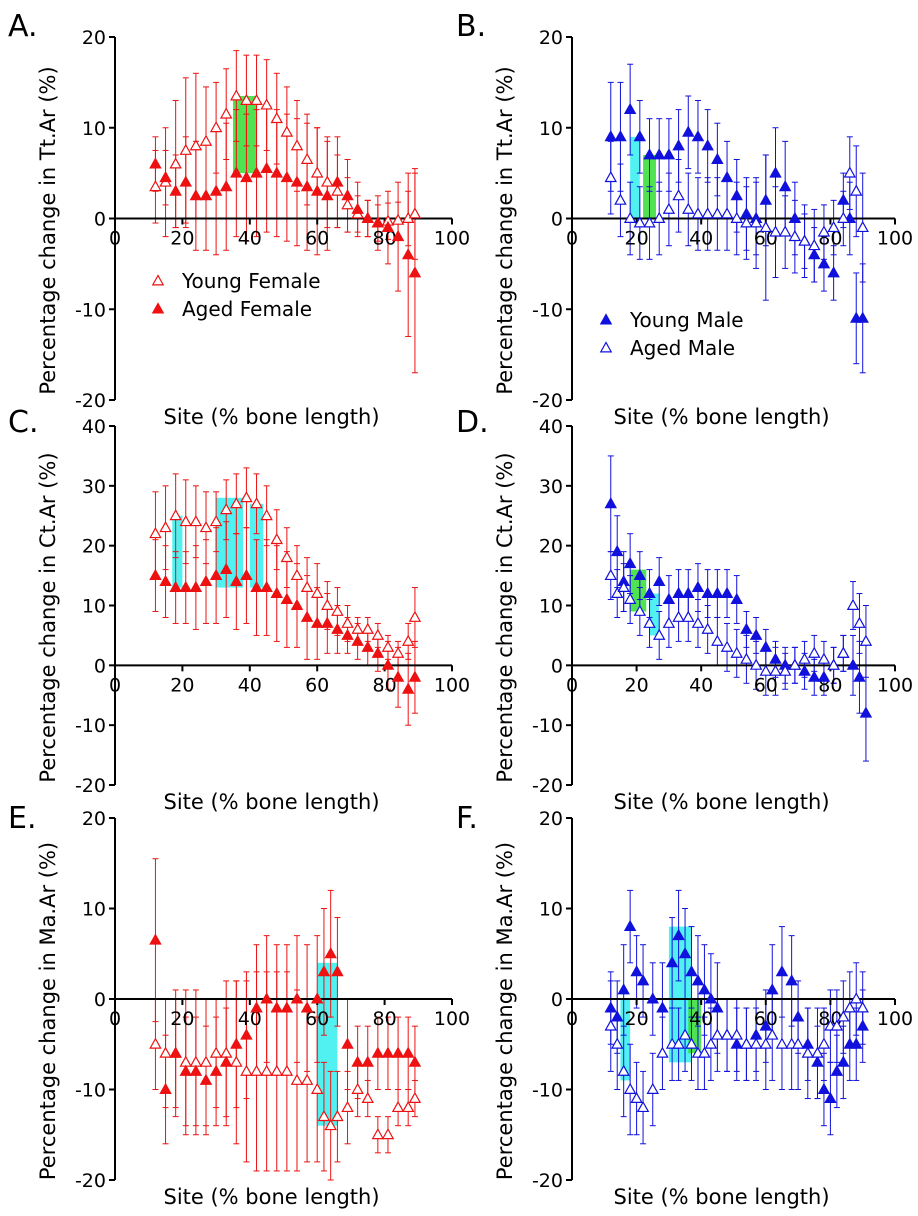 Image resolution: width=918 pixels, height=1216 pixels. Describe the element at coordinates (472, 422) in the screenshot. I see `panel-label: D.` at that location.